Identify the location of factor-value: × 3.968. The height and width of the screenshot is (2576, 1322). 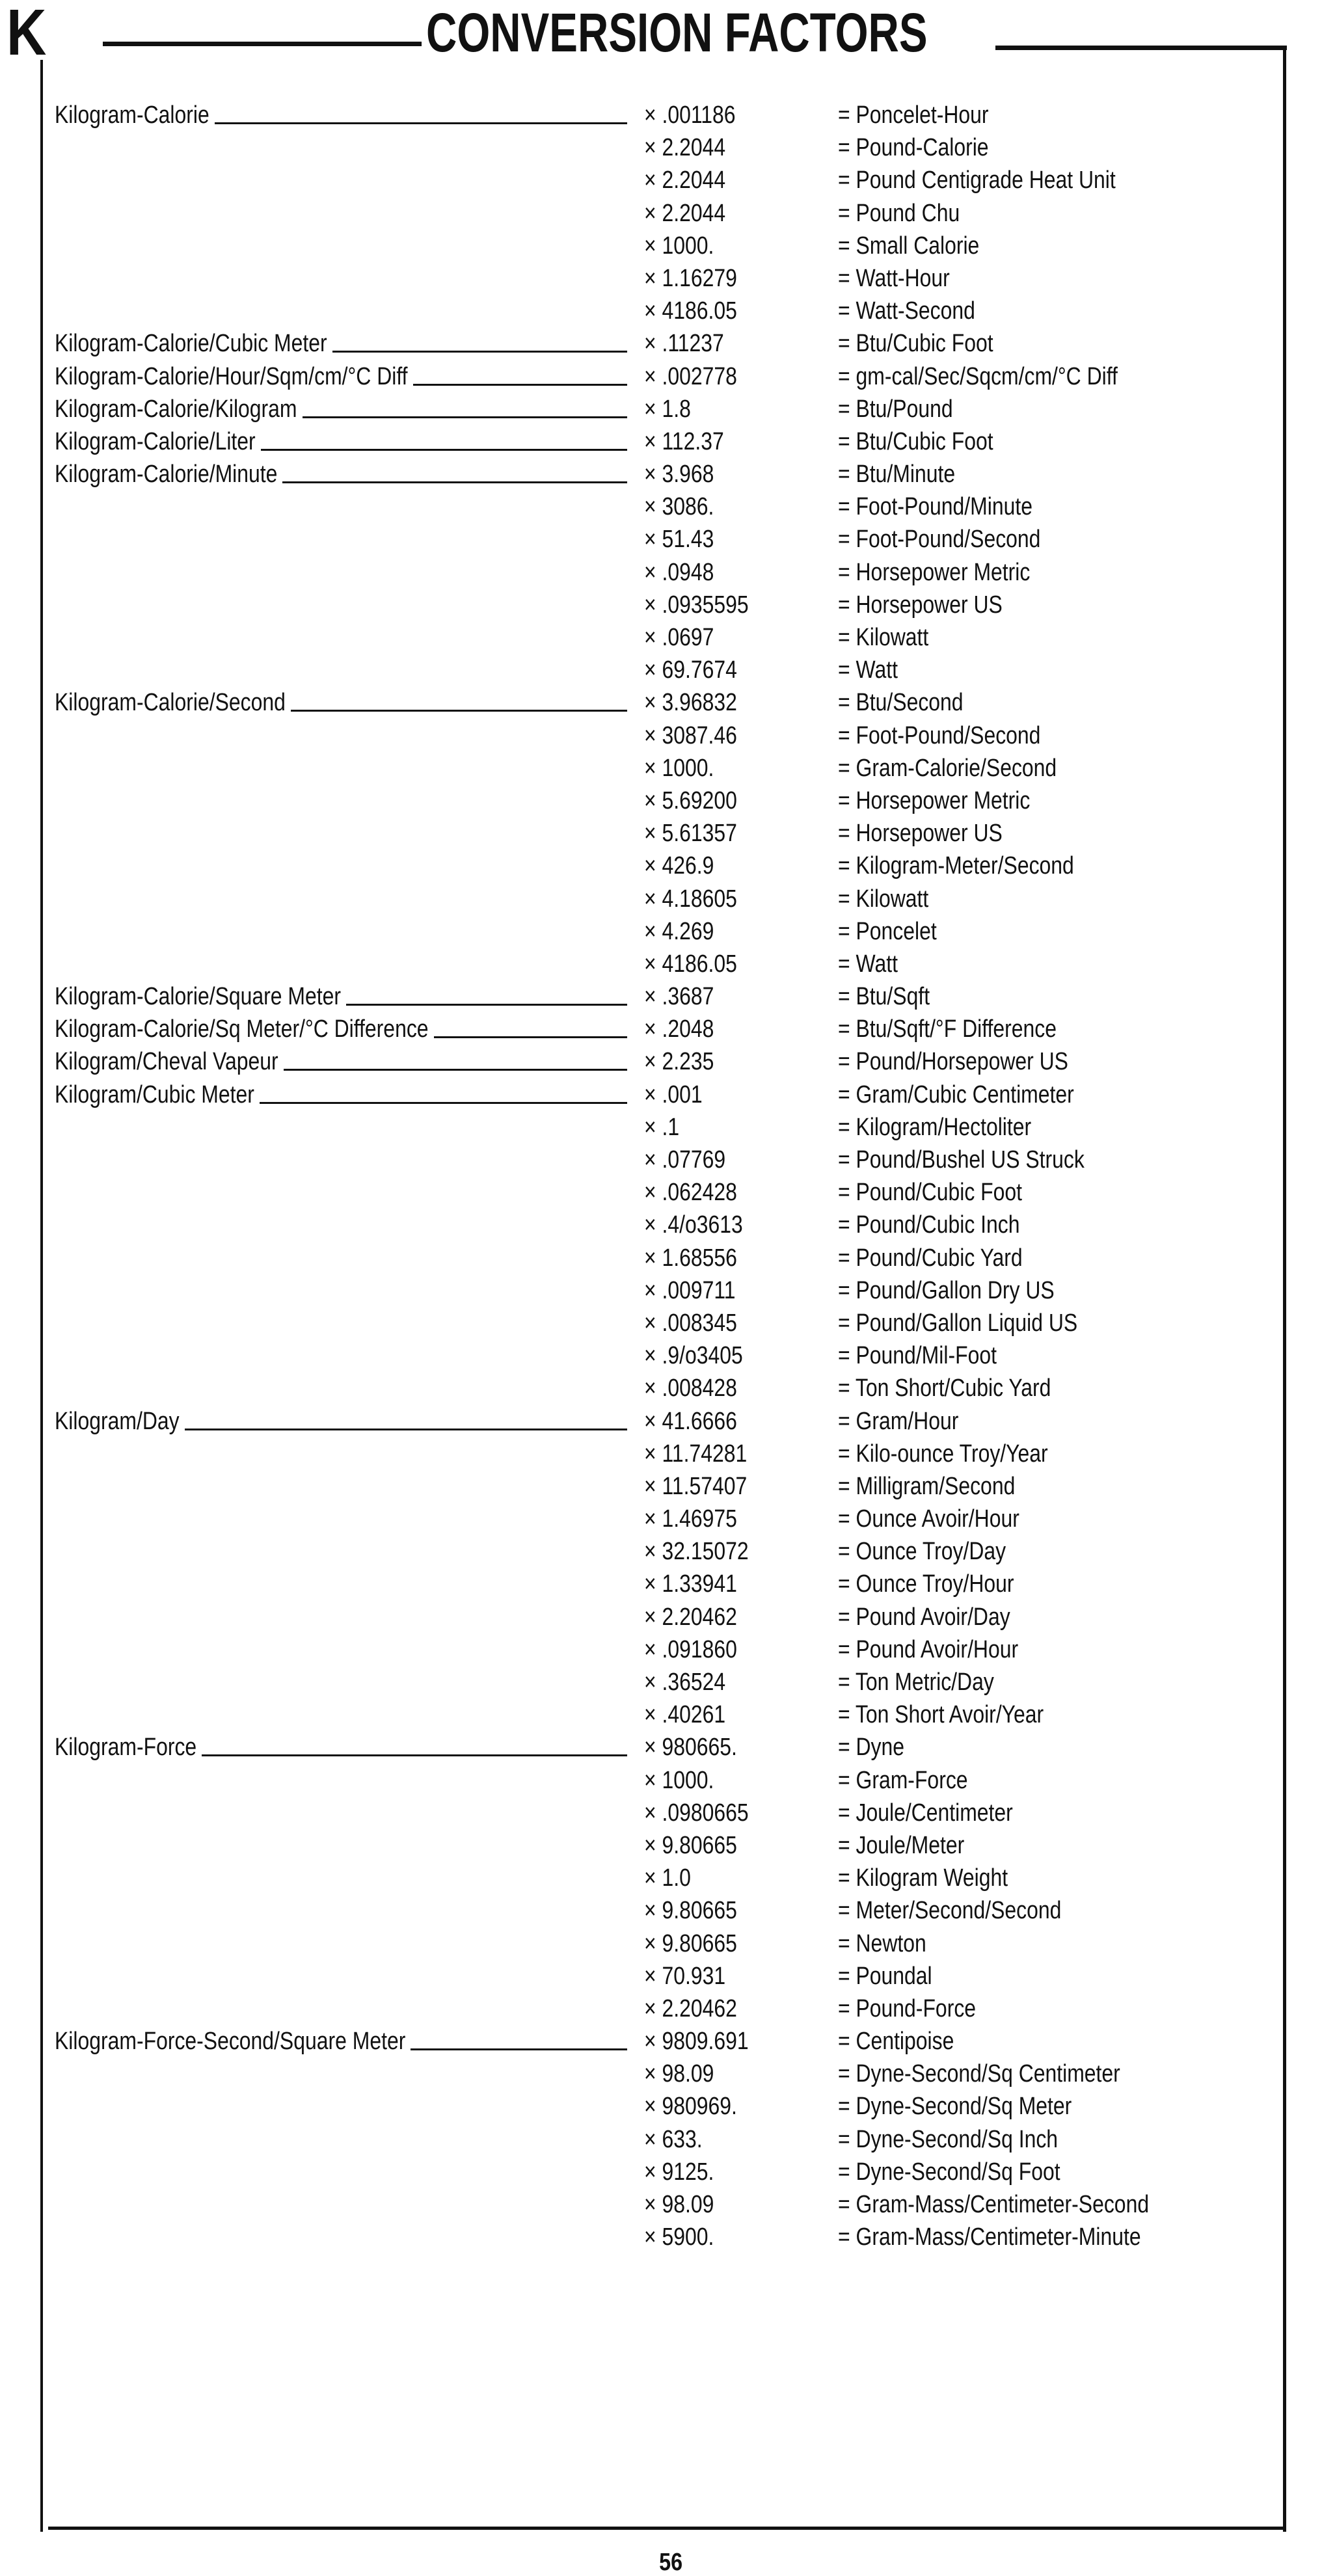
(679, 475).